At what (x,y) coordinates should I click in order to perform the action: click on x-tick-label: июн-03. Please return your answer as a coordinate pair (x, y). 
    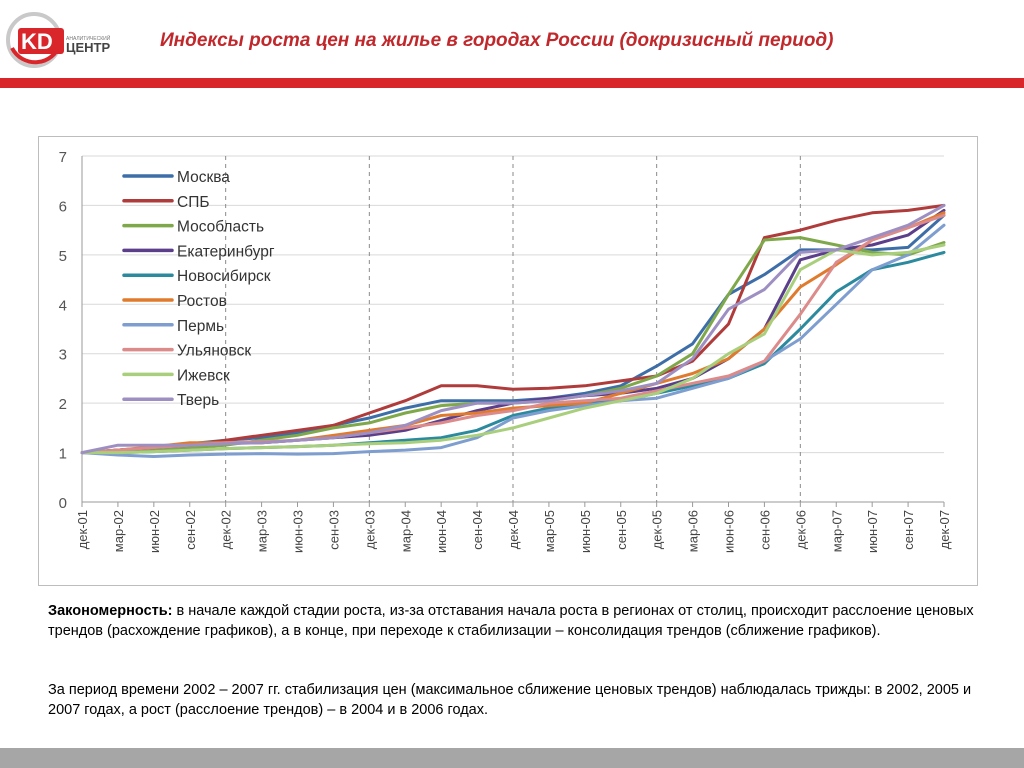
    Looking at the image, I should click on (298, 531).